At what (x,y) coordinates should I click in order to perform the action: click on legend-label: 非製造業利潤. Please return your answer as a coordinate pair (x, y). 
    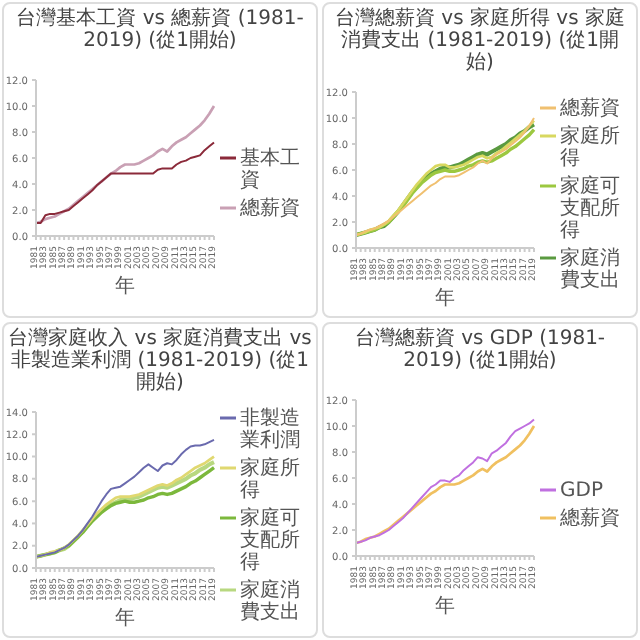
    Looking at the image, I should click on (271, 429).